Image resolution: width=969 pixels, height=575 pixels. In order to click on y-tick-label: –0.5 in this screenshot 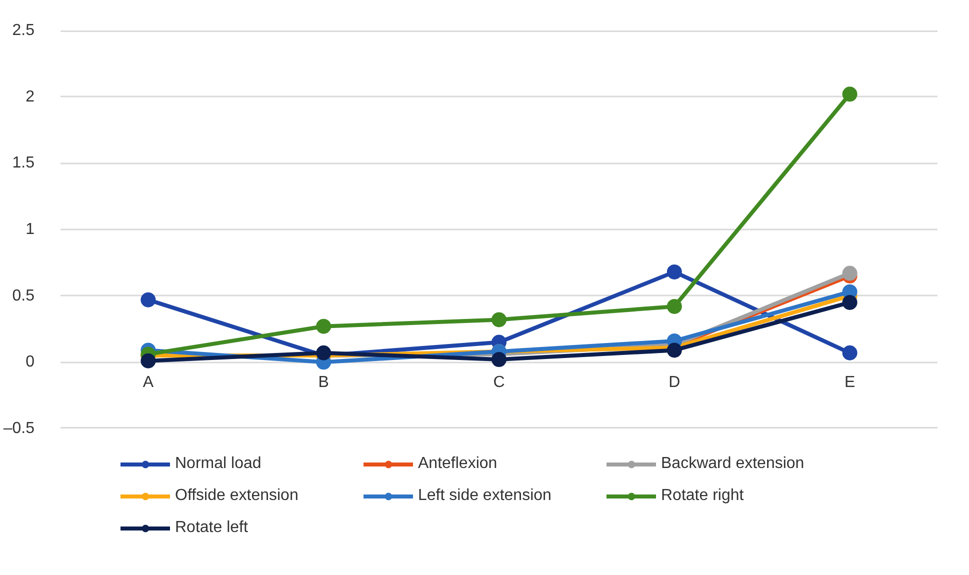, I will do `click(19, 428)`.